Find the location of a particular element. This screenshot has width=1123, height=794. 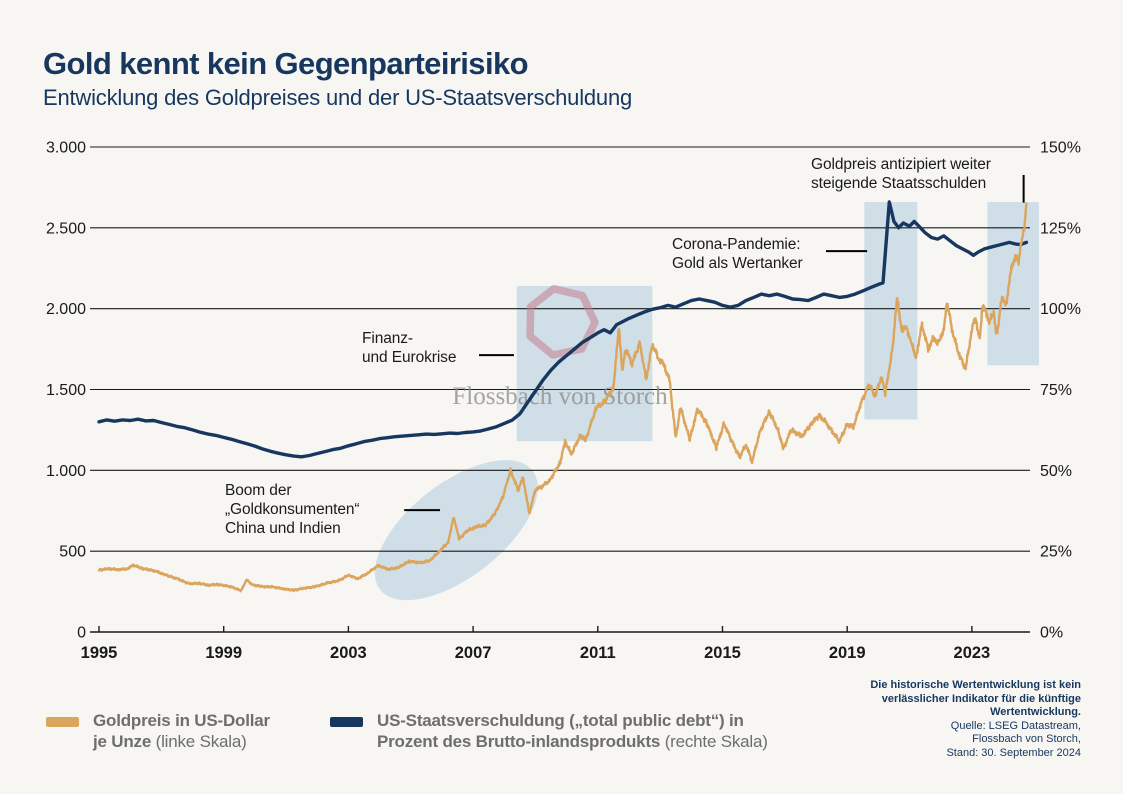

page-title: Gold kennt kein Gegenparteirisiko is located at coordinates (286, 63).